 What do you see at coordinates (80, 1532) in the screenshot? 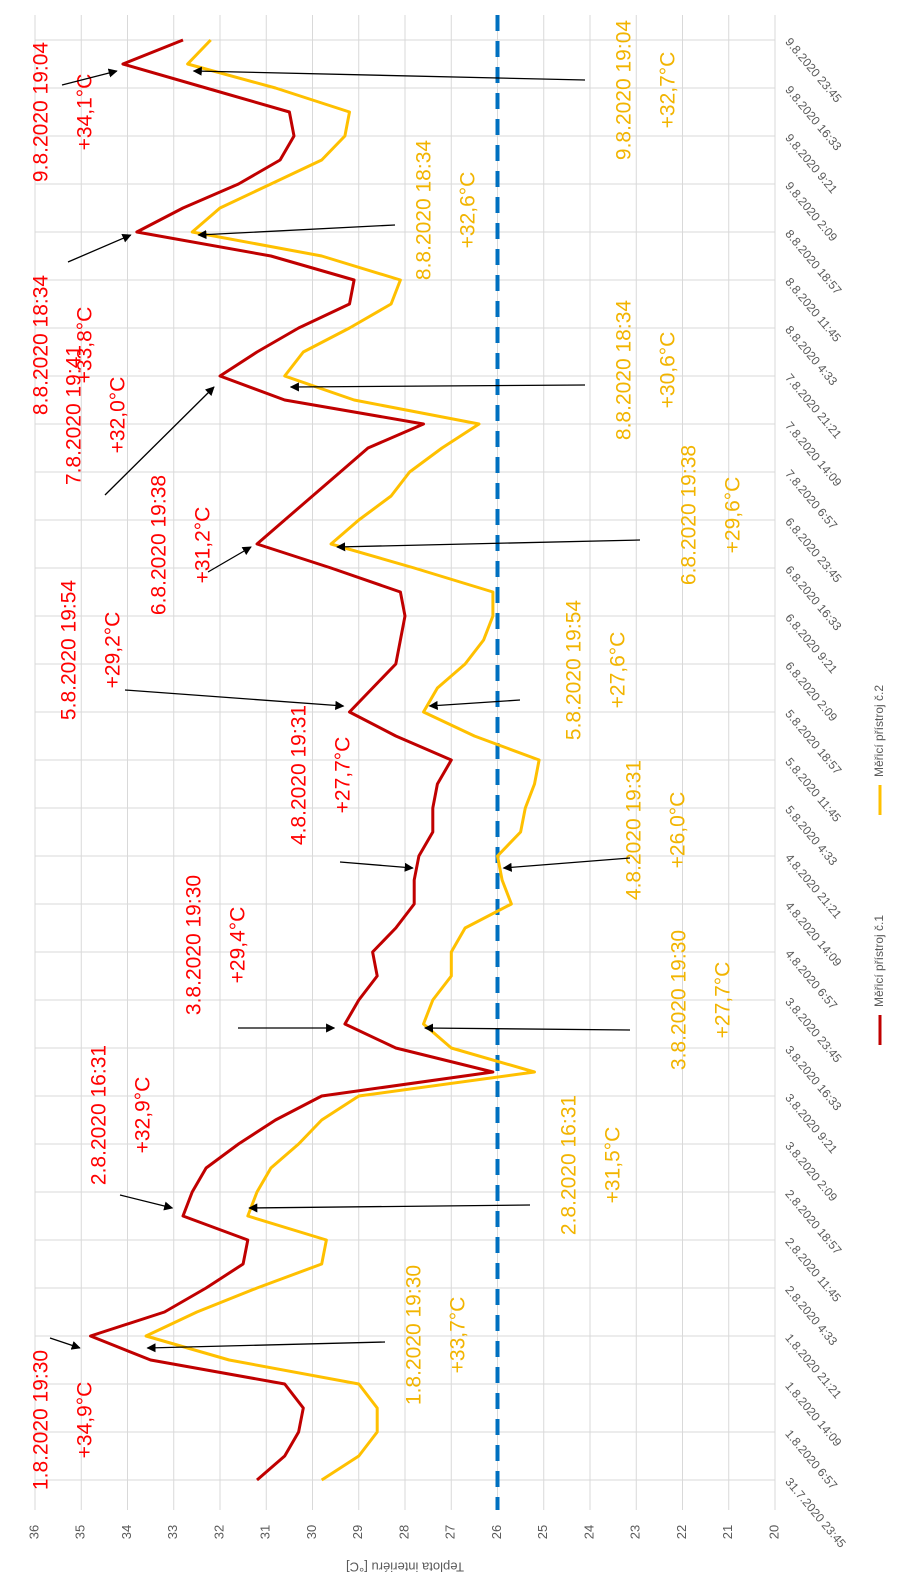
I see `y-tick-label: 35` at bounding box center [80, 1532].